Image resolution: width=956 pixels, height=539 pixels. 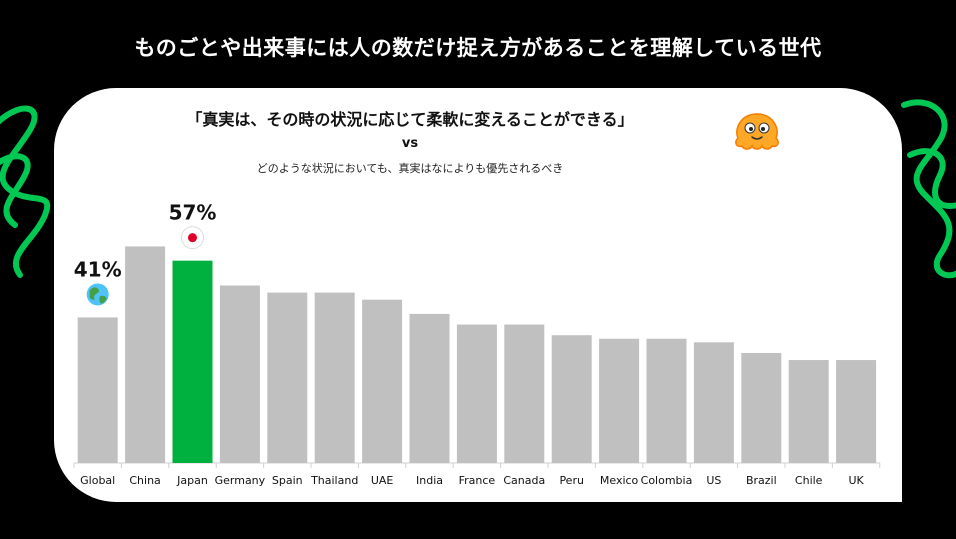 What do you see at coordinates (928, 189) in the screenshot?
I see `right-squiggle-decoration` at bounding box center [928, 189].